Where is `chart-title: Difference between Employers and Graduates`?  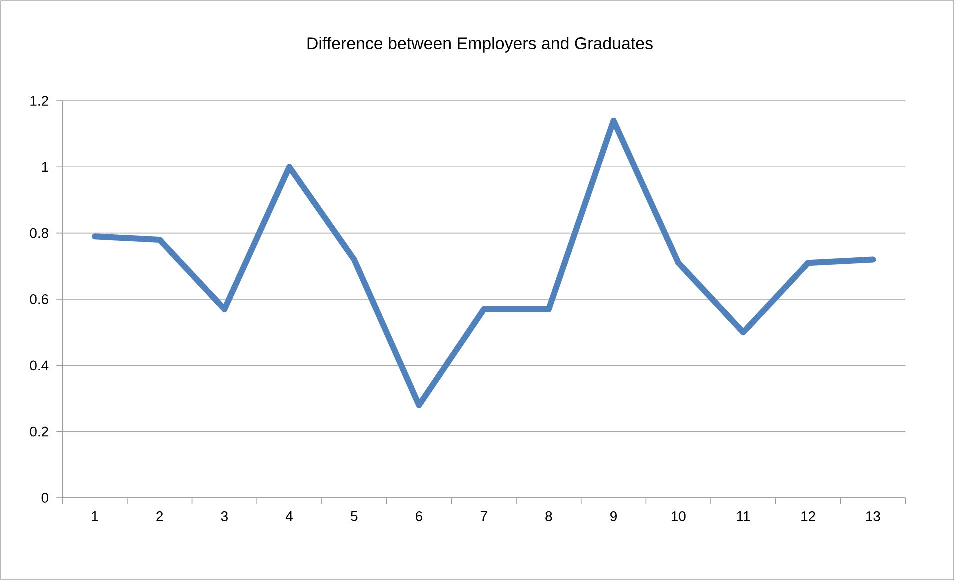
chart-title: Difference between Employers and Graduates is located at coordinates (480, 45).